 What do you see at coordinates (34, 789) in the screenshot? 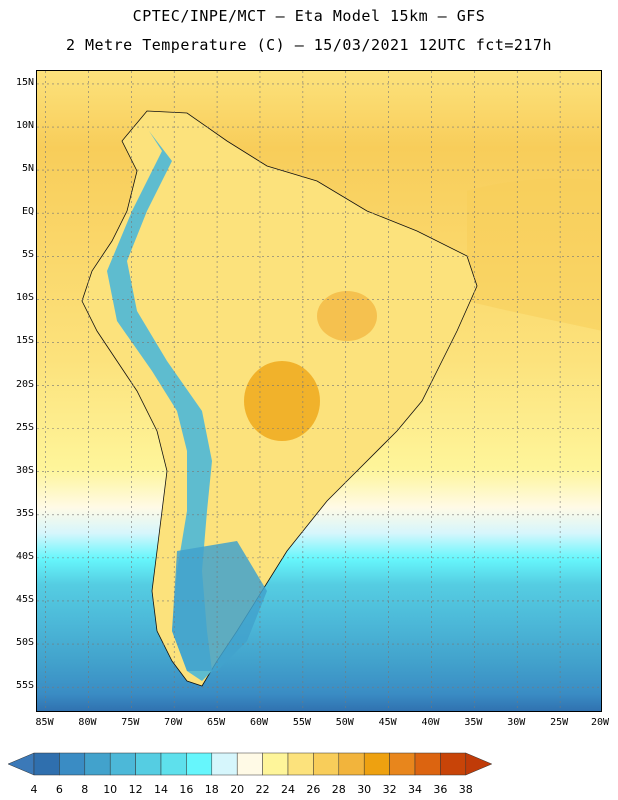
I see `colorbar-label: 4` at bounding box center [34, 789].